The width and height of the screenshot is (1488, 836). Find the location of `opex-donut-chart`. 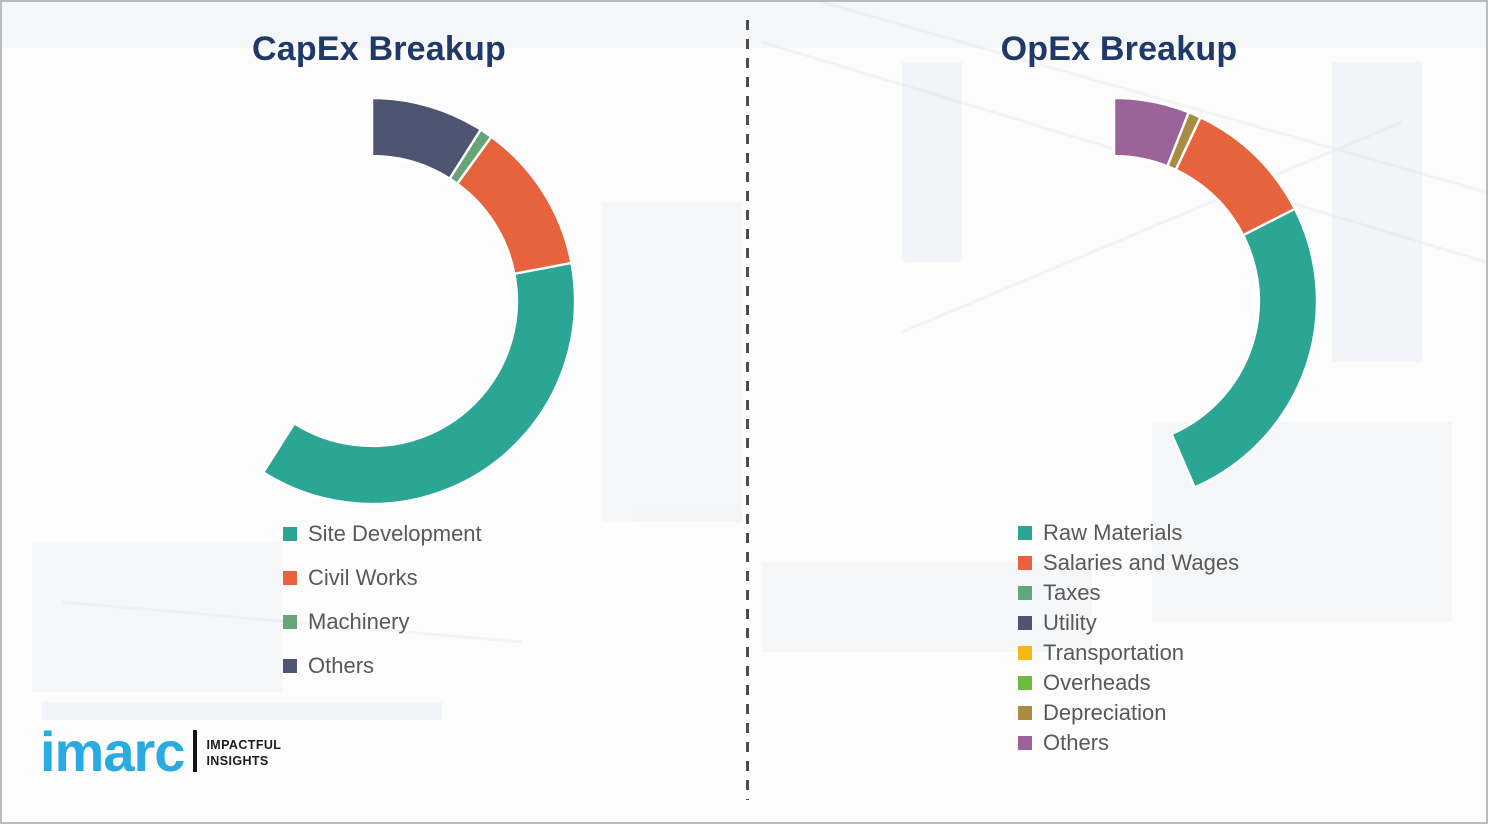

opex-donut-chart is located at coordinates (1215, 292).